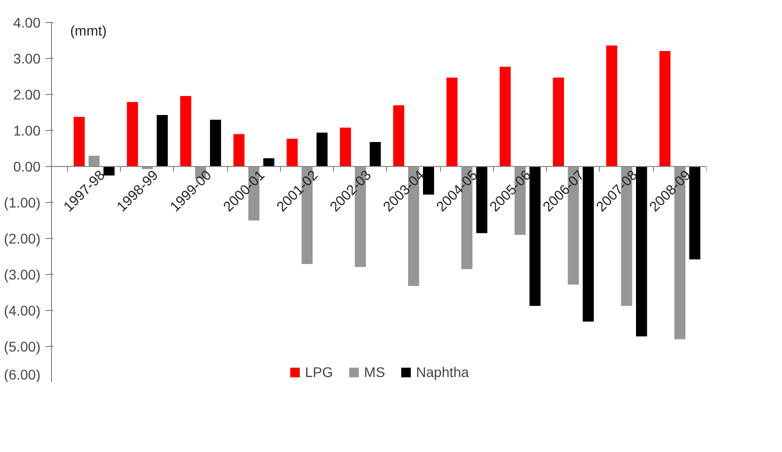 The width and height of the screenshot is (782, 452). Describe the element at coordinates (27, 166) in the screenshot. I see `y-tick-label: 0.00` at that location.